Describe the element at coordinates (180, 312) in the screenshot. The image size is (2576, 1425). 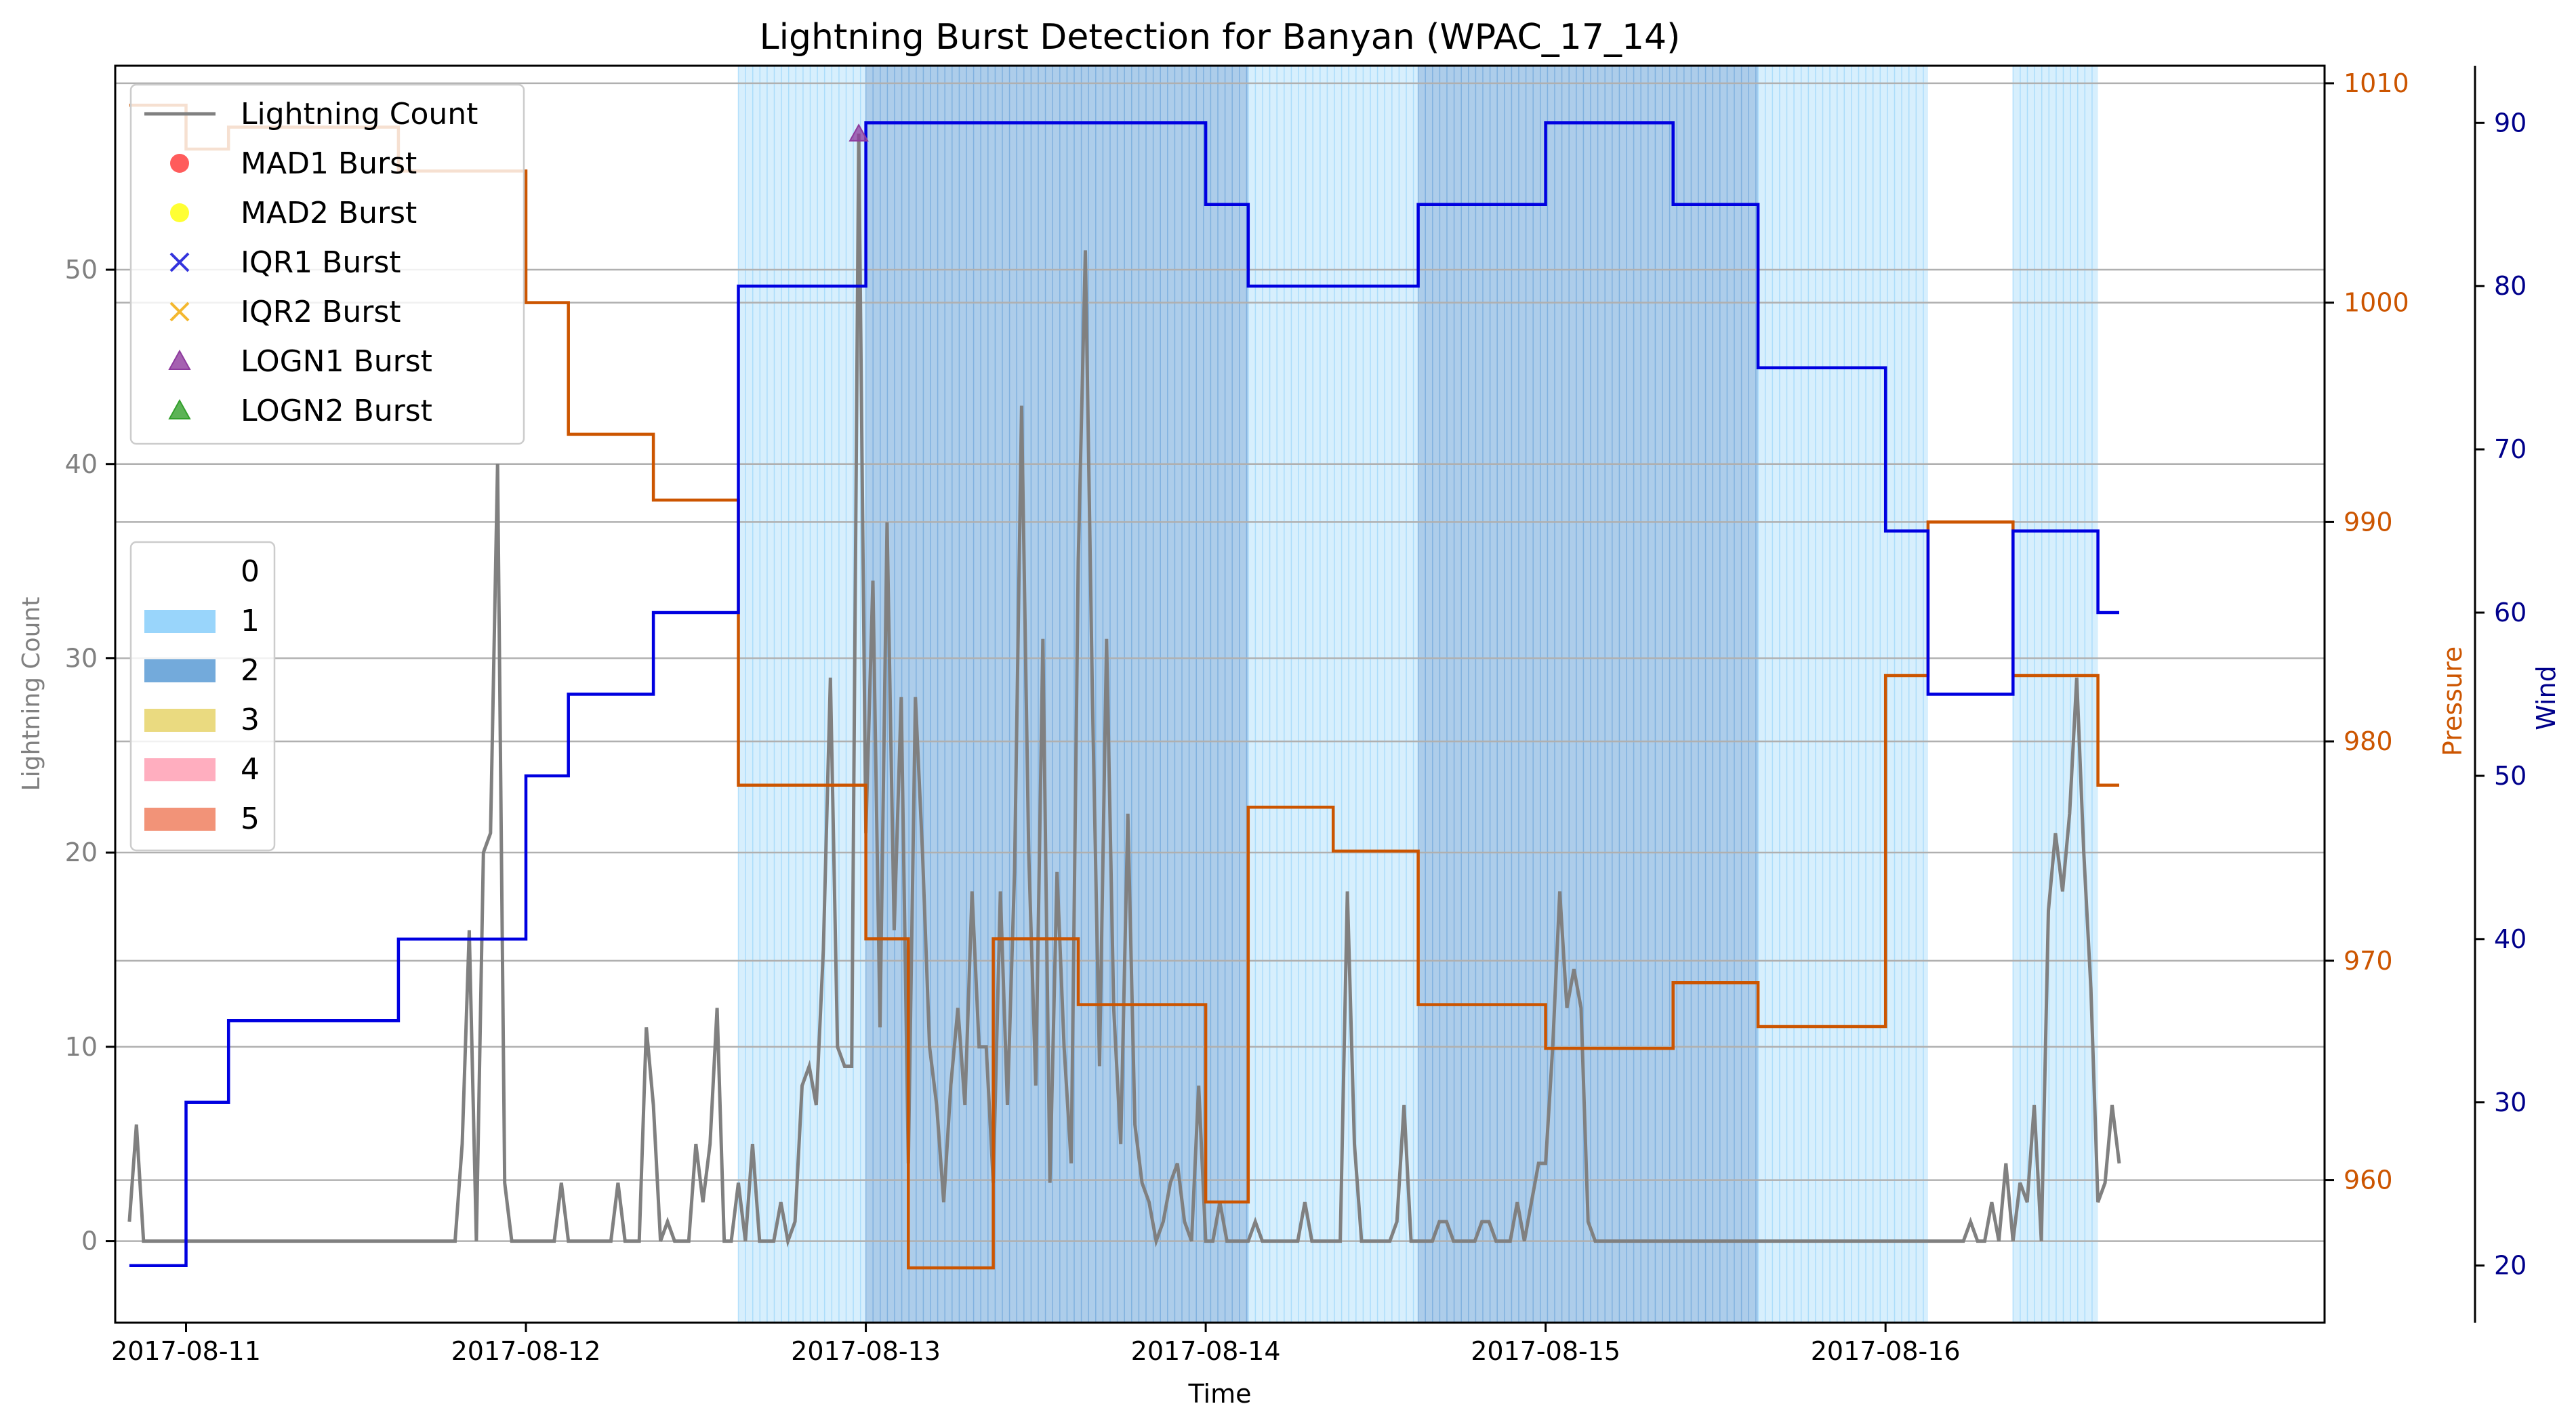
I see `legend-swatch-iqr2-burst` at that location.